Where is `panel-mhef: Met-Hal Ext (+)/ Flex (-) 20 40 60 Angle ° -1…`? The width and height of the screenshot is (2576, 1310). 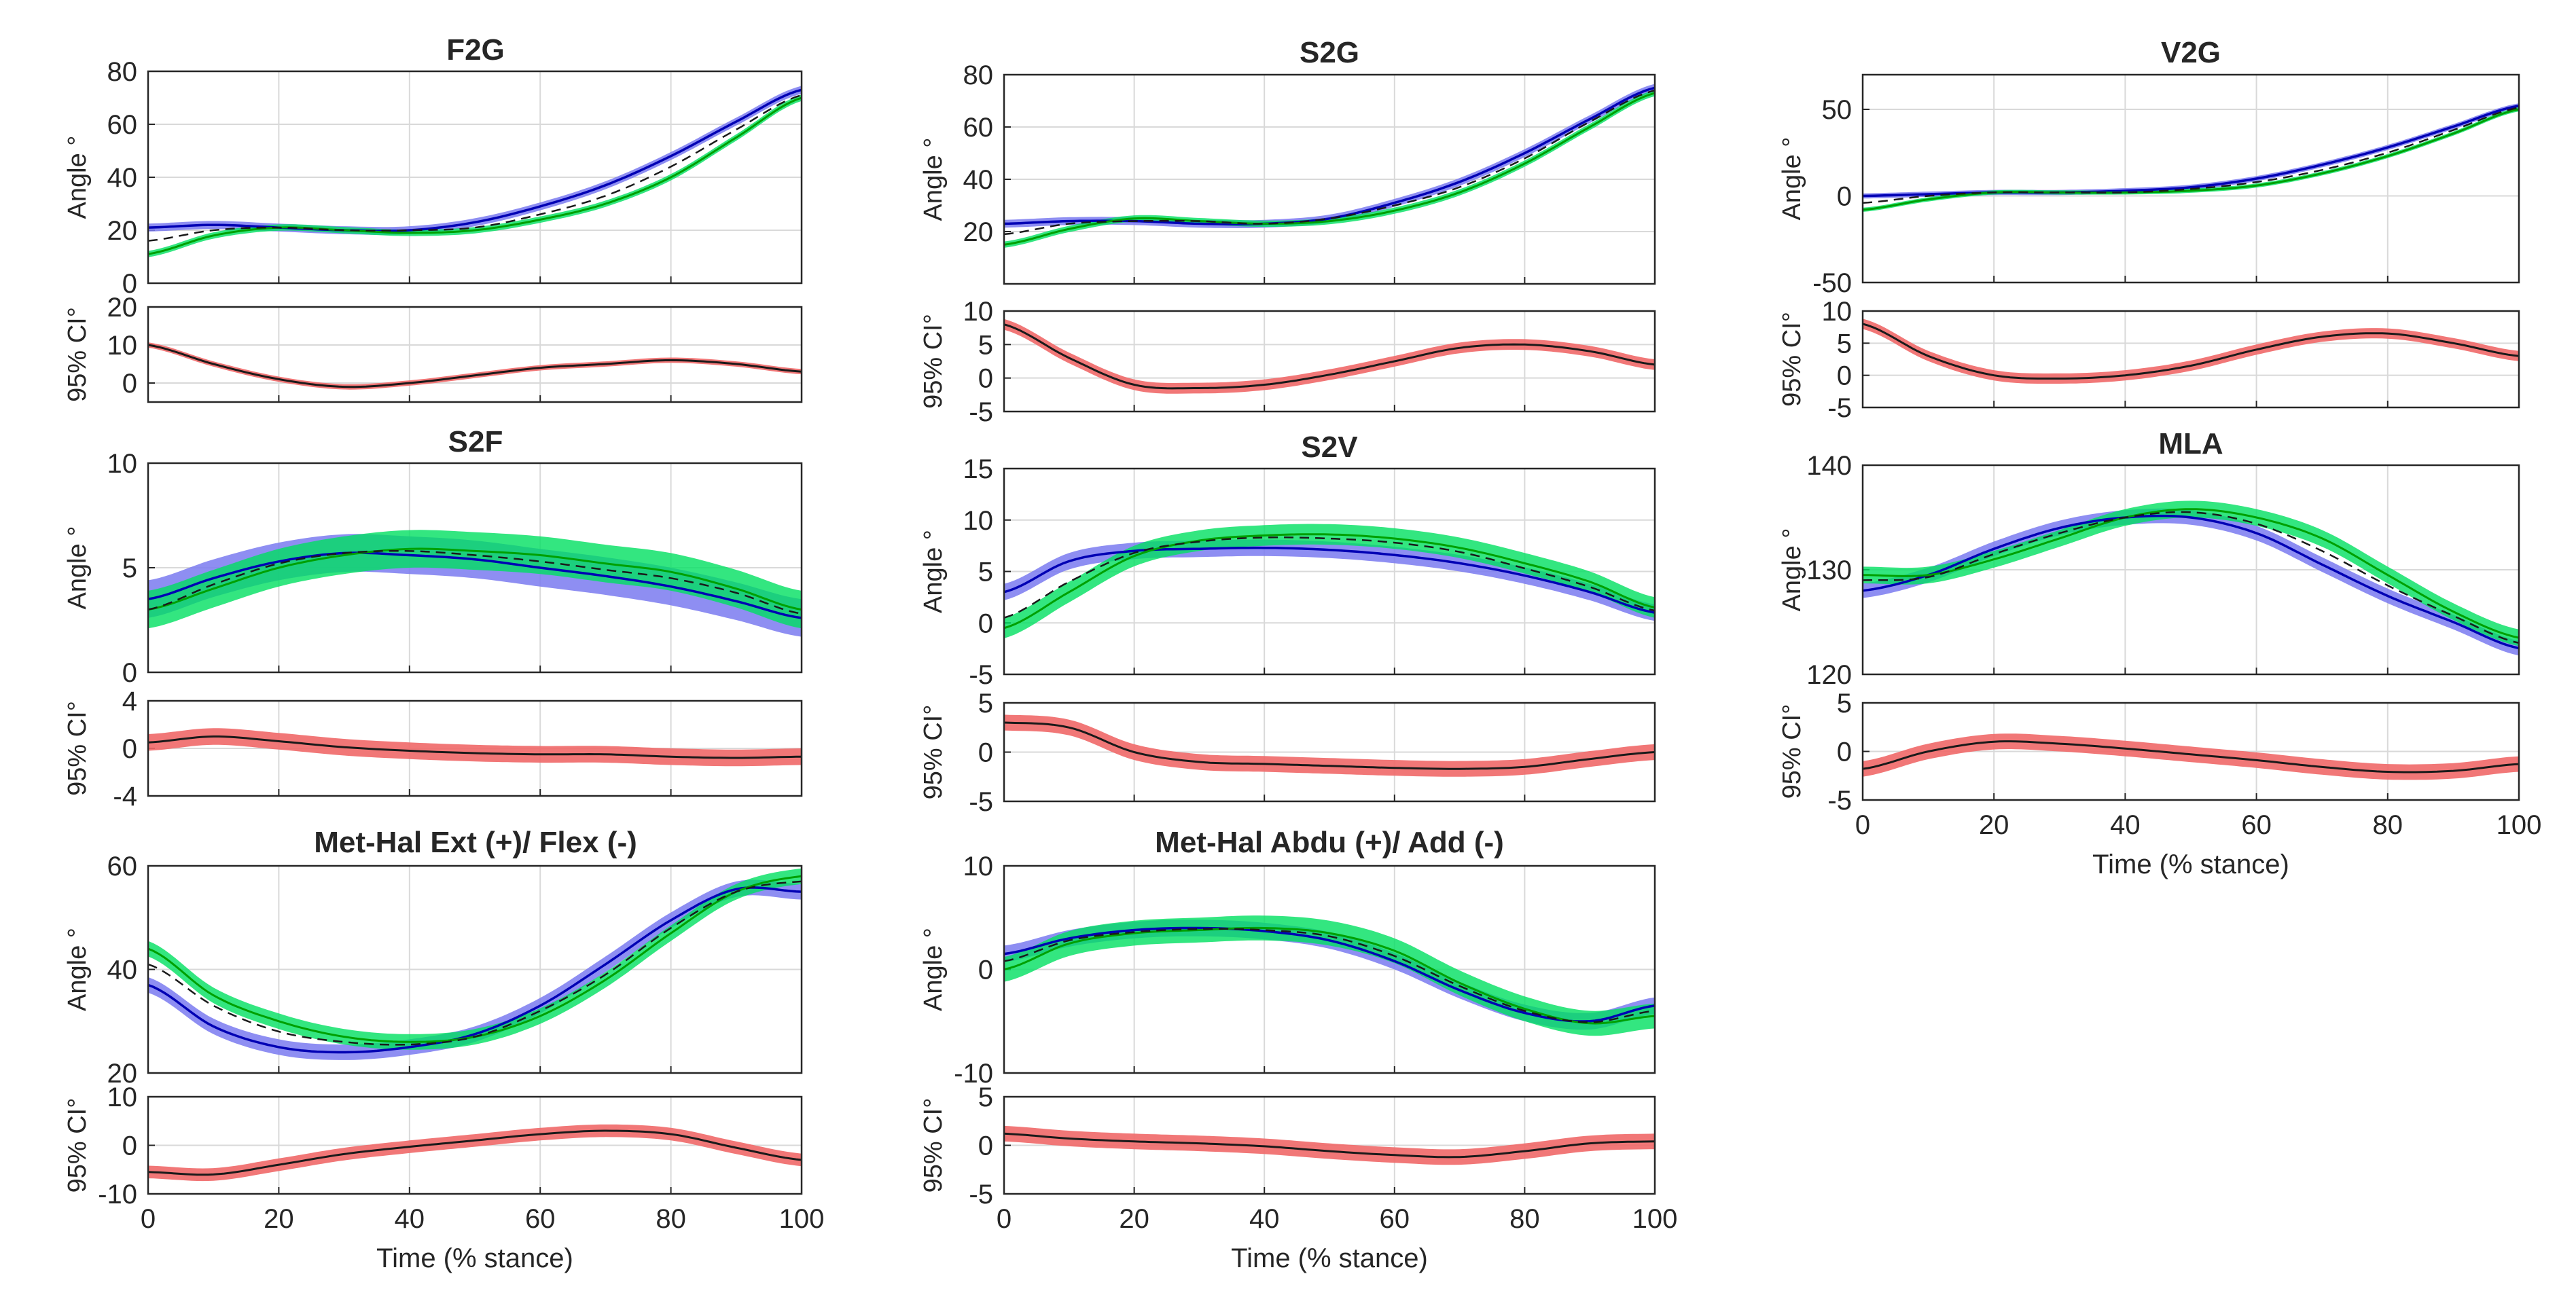
panel-mhef: Met-Hal Ext (+)/ Flex (-) 20 40 60 Angle ° -1… is located at coordinates (444, 1049).